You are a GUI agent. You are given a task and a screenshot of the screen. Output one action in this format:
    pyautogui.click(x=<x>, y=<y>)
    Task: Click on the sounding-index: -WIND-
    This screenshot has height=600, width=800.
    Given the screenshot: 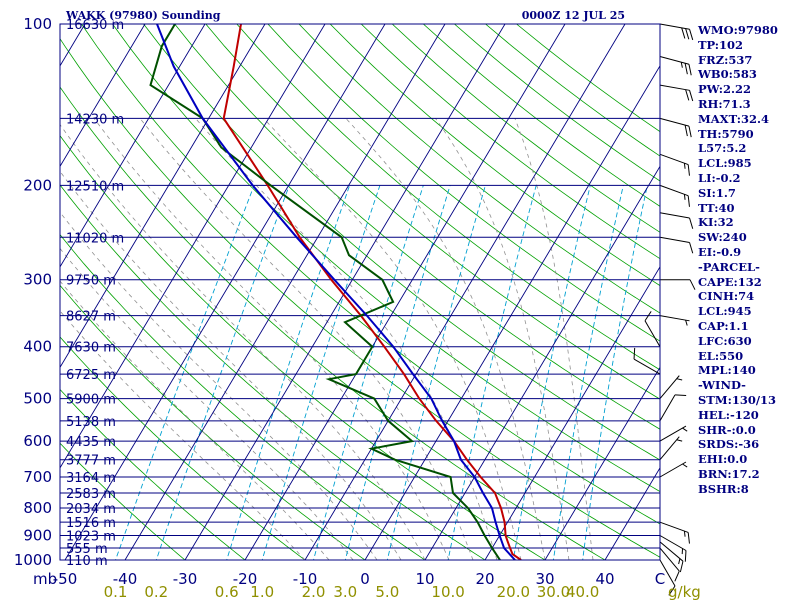 What is the action you would take?
    pyautogui.click(x=722, y=385)
    